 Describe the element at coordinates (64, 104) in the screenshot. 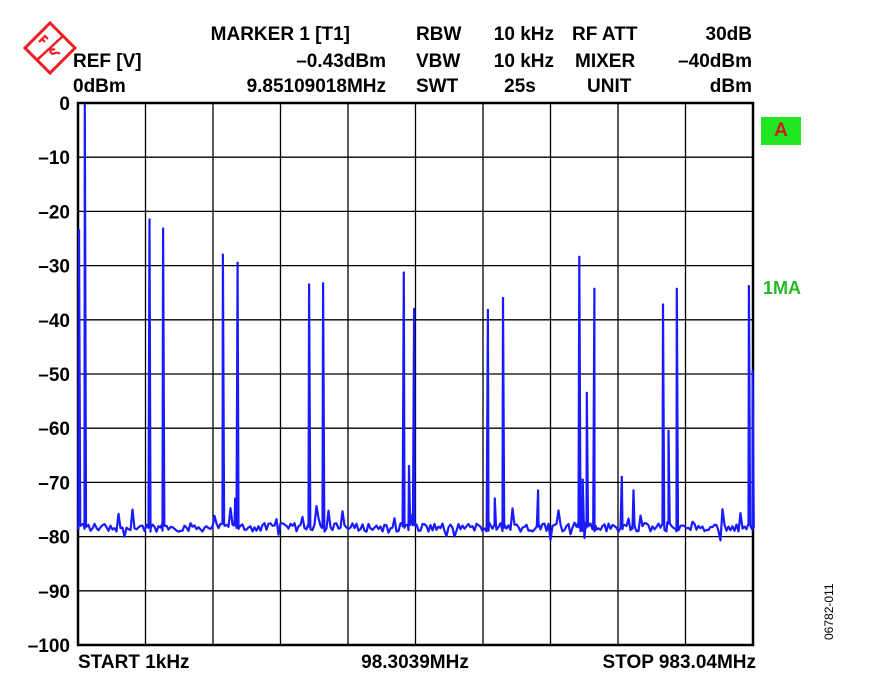

I see `y-tick-label: 0` at that location.